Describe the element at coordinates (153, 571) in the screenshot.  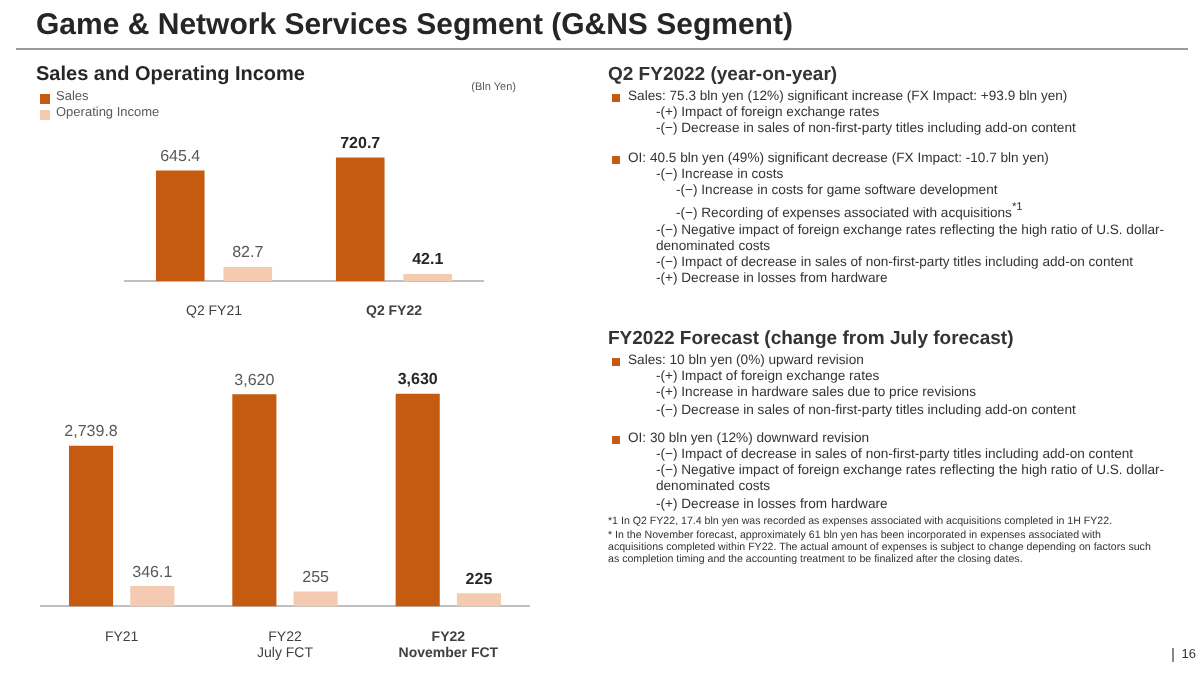
I see `data-label: 346.1` at that location.